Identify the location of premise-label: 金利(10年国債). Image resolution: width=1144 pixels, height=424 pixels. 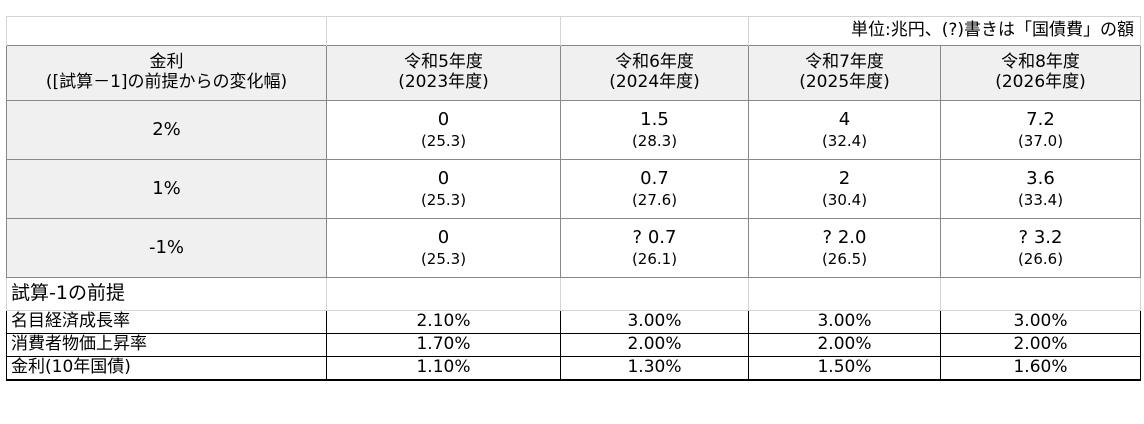
(166, 368).